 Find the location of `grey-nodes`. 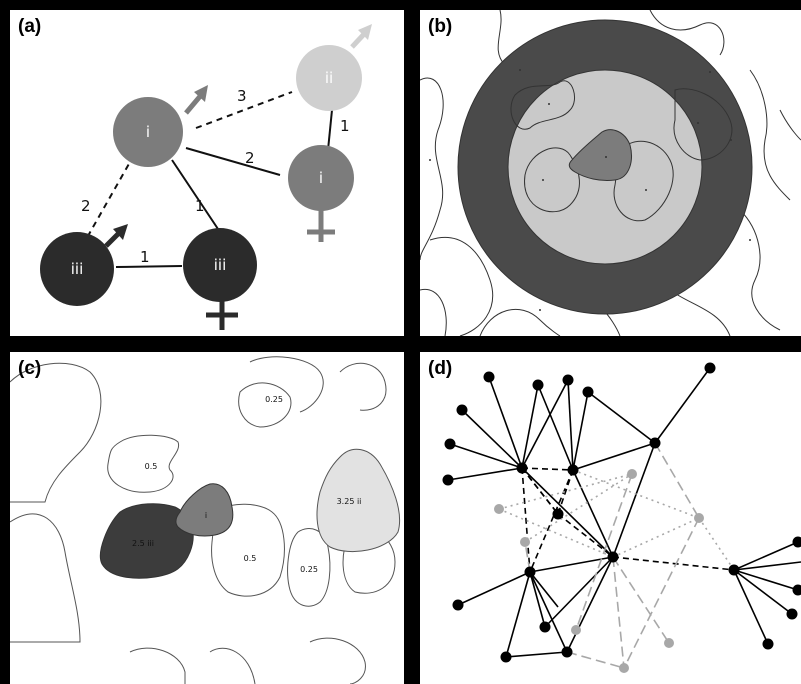

grey-nodes is located at coordinates (599, 571).